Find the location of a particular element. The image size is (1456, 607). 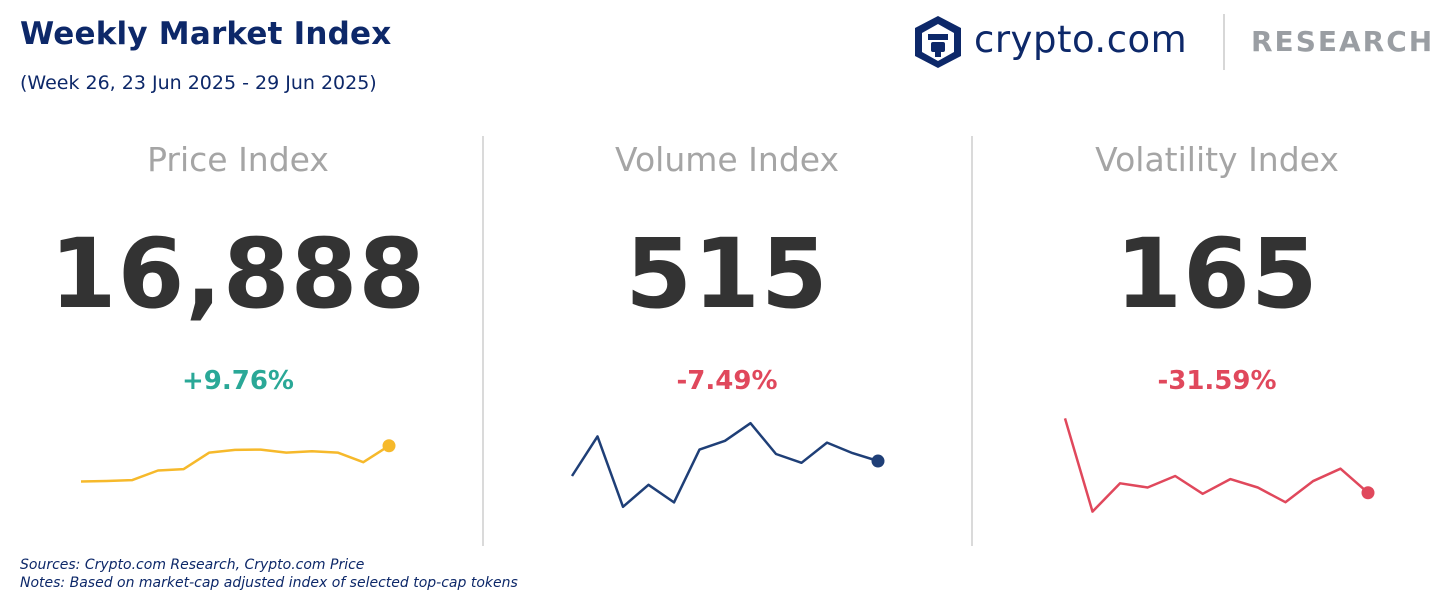

panel-title: Volume Index is located at coordinates (727, 159).